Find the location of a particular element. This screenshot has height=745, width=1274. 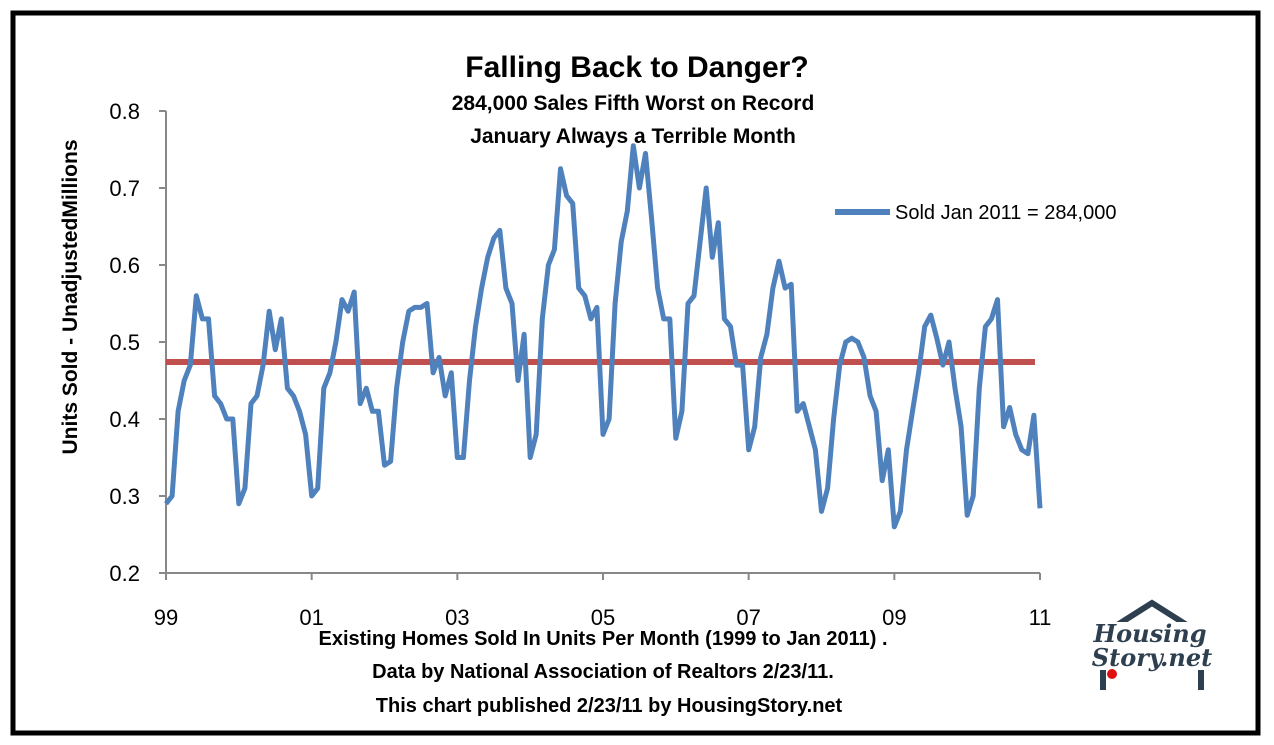

chart-title: Falling Back to Danger? is located at coordinates (636, 67).